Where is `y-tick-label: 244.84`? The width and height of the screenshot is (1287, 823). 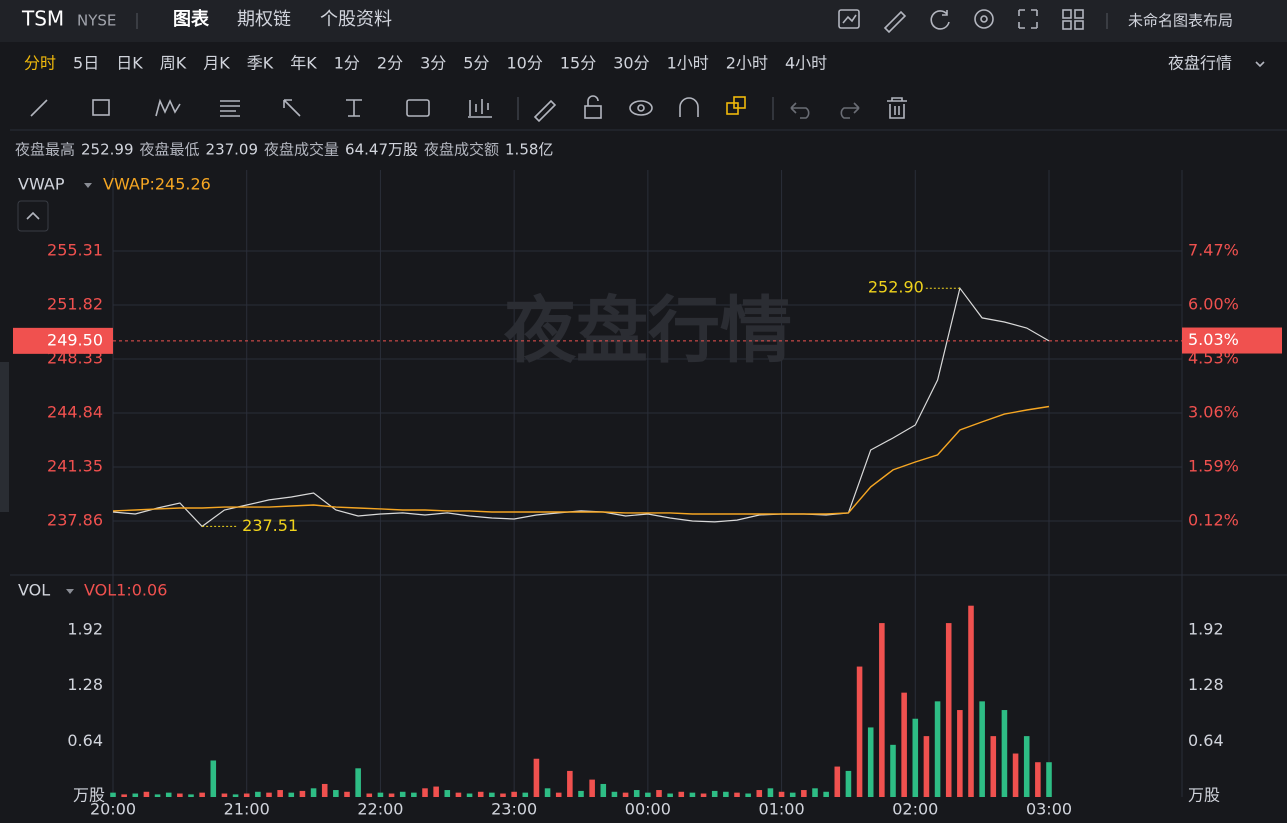
y-tick-label: 244.84 is located at coordinates (75, 411).